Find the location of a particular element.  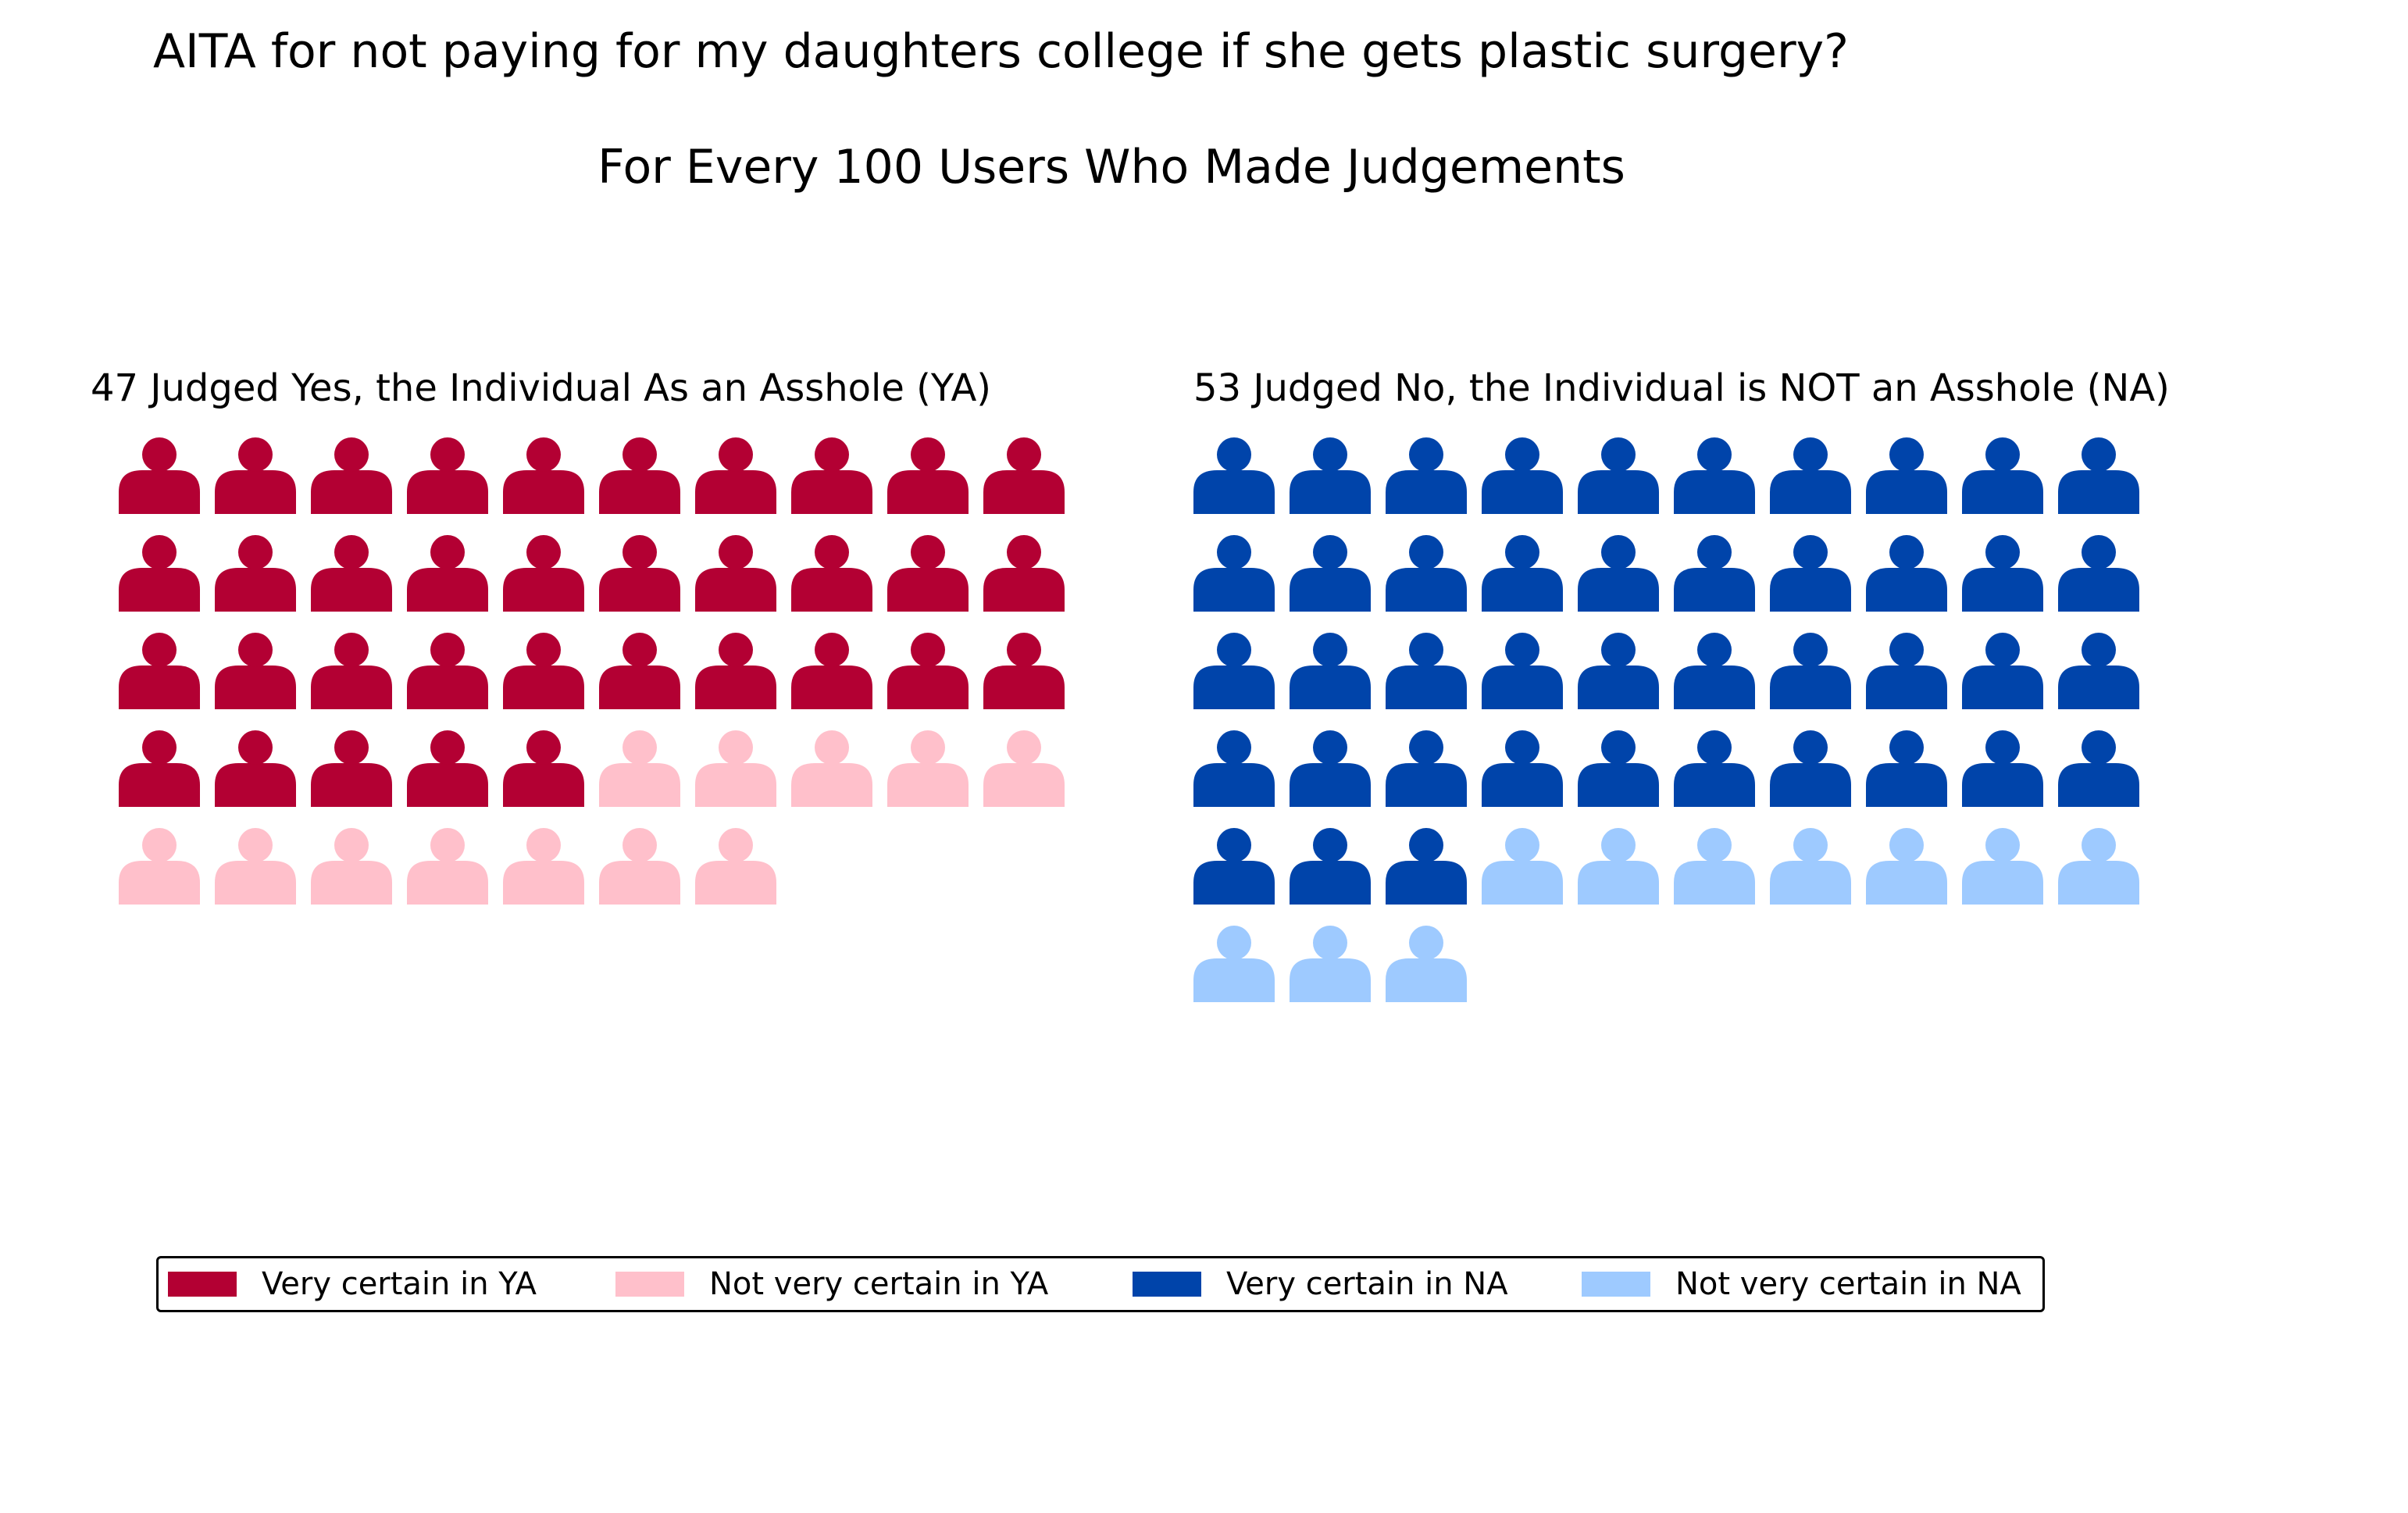

legend-item-very-certain-na: Very certain in NA is located at coordinates (1320, 1284).